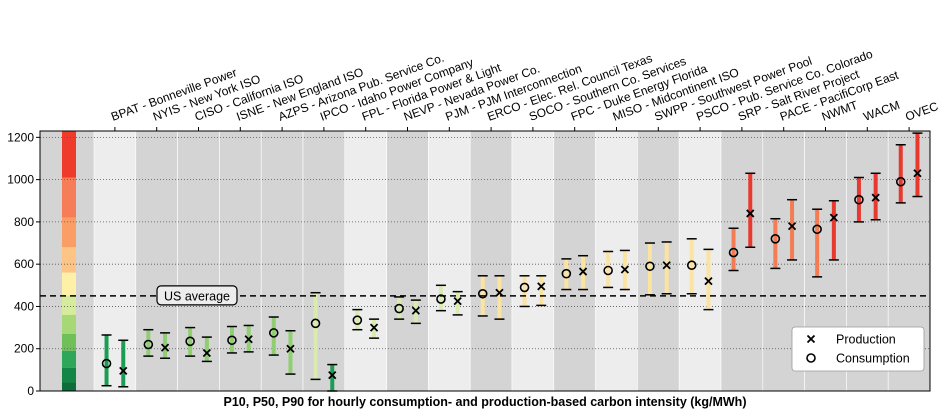 This screenshot has height=409, width=945. I want to click on us-average-label-box, so click(197, 295).